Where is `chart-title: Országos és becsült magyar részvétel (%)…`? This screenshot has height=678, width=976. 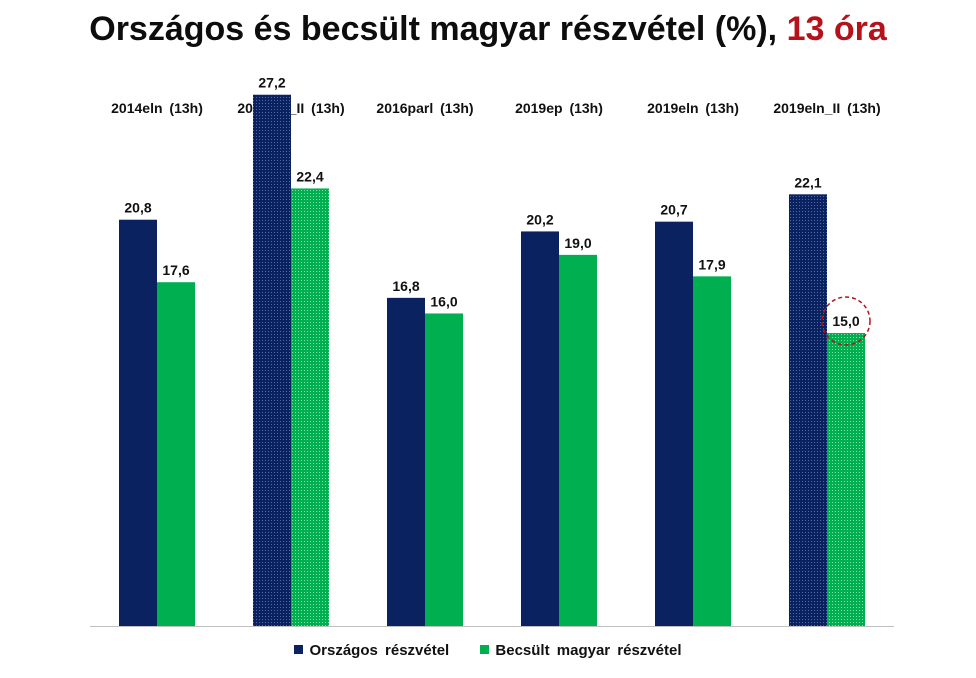 chart-title: Országos és becsült magyar részvétel (%)… is located at coordinates (488, 29).